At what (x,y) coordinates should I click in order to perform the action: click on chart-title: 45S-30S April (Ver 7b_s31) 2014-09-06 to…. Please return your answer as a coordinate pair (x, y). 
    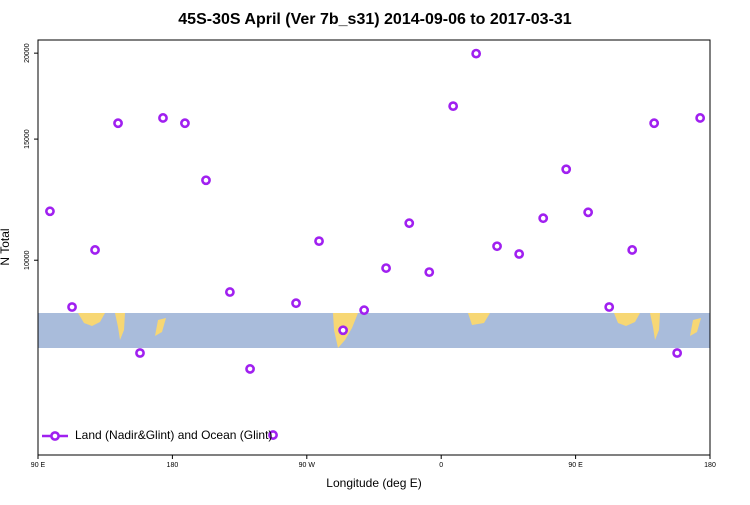
    Looking at the image, I should click on (375, 19).